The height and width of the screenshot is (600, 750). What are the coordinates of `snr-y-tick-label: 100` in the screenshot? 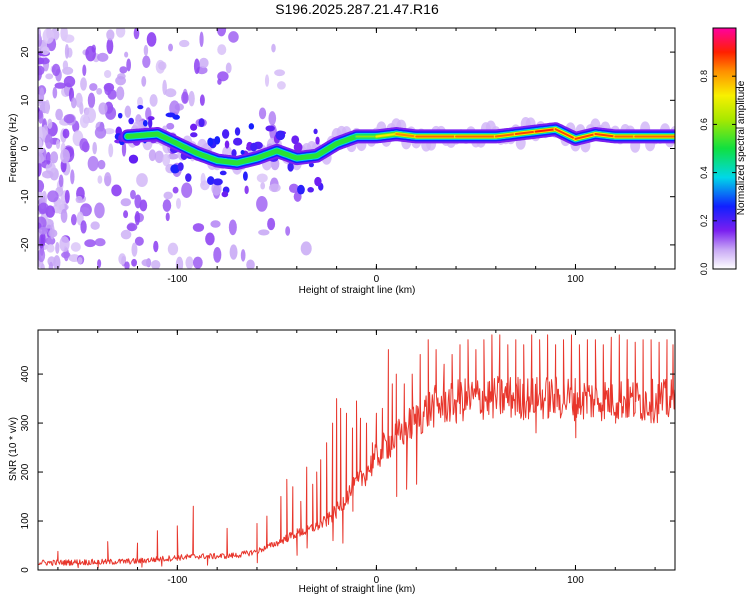 It's located at (25, 520).